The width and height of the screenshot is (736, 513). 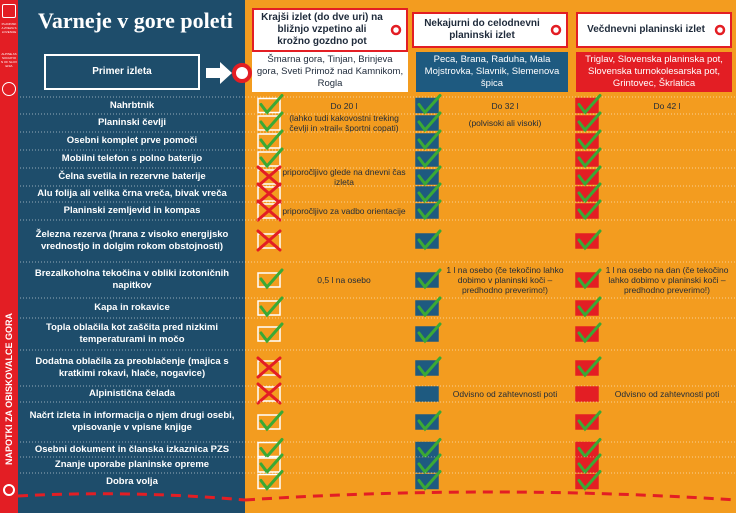 What do you see at coordinates (132, 307) in the screenshot?
I see `item-label: Kapa in rokavice` at bounding box center [132, 307].